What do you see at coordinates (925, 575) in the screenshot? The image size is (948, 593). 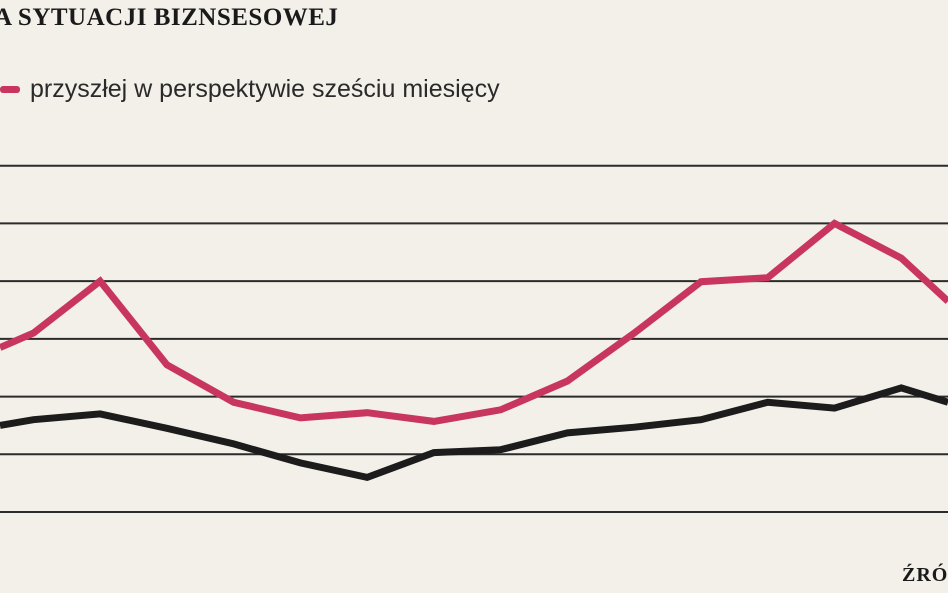 I see `source-note: ŹRÓ` at bounding box center [925, 575].